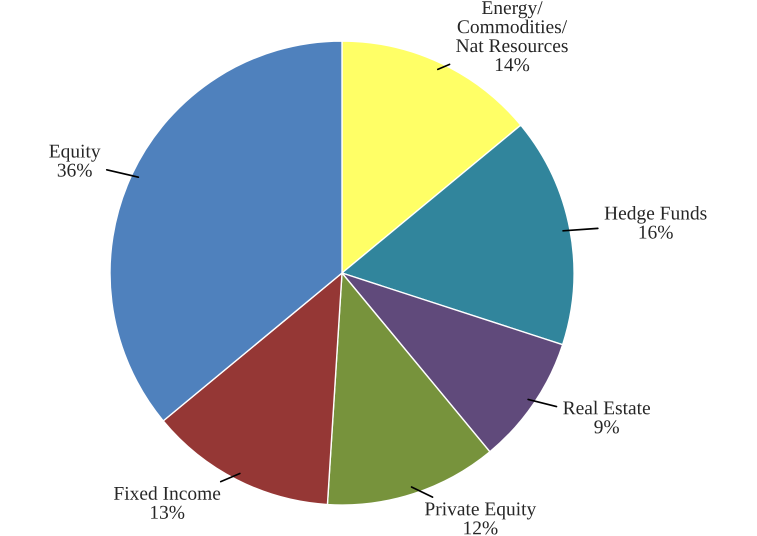 Image resolution: width=757 pixels, height=536 pixels. I want to click on data-label: 14%, so click(513, 65).